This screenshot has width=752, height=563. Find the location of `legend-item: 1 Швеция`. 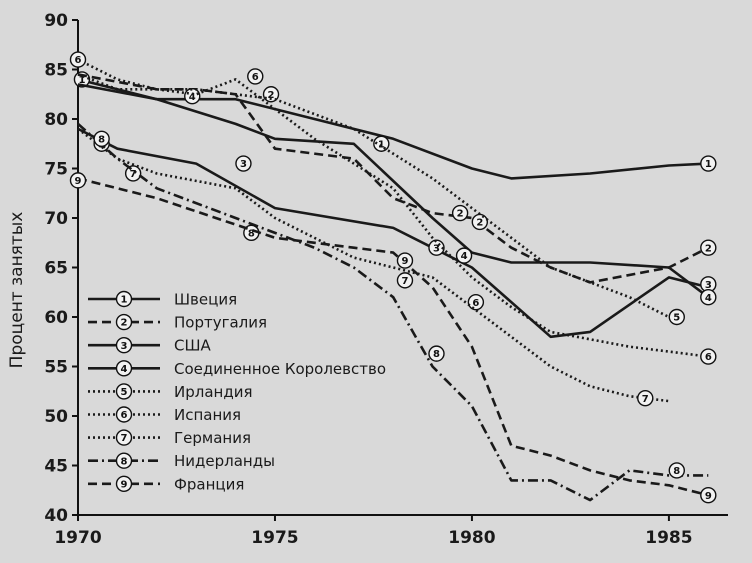

legend-item: 1 Швеция is located at coordinates (162, 300).